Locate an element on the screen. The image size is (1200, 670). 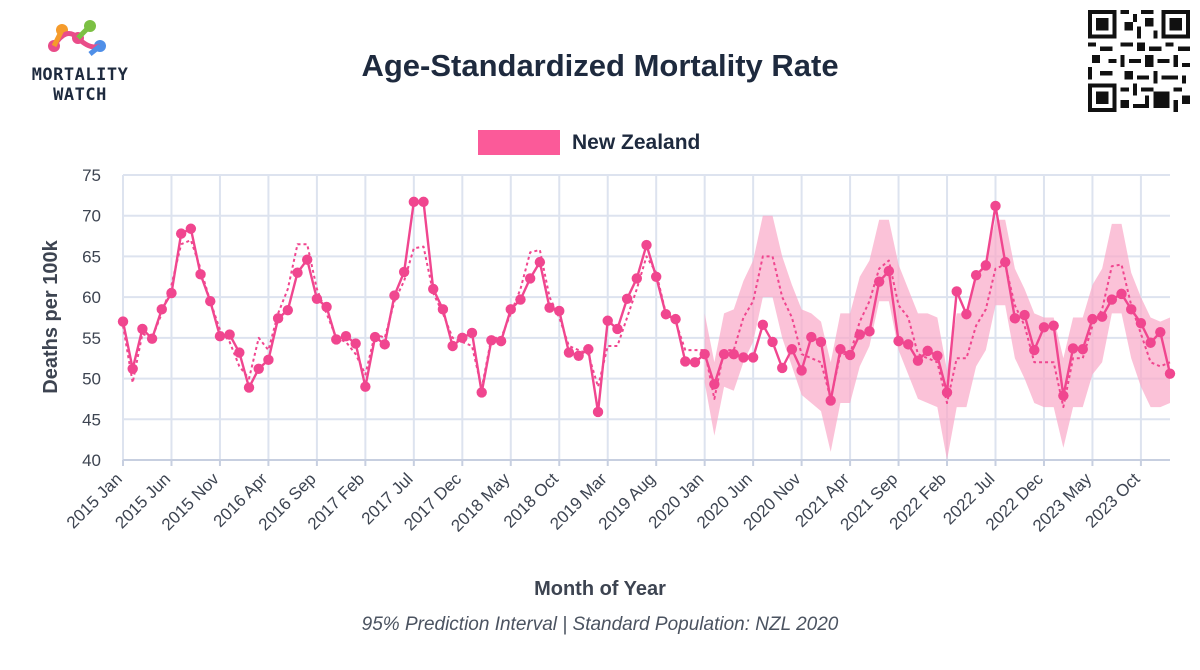
legend-swatch is located at coordinates (519, 142).